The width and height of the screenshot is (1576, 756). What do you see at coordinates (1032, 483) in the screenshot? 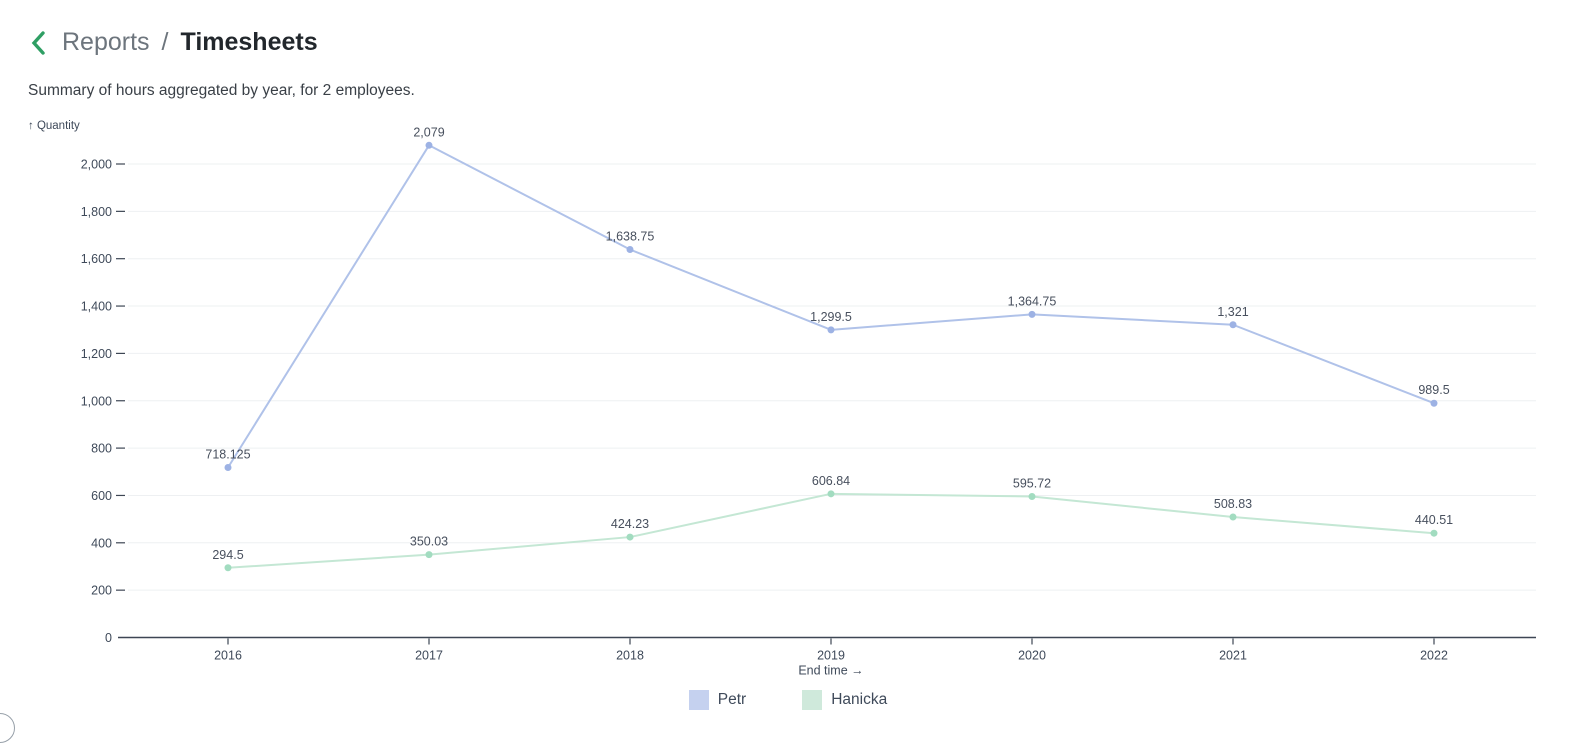
I see `value-label-hanicka-2020: 595.72` at bounding box center [1032, 483].